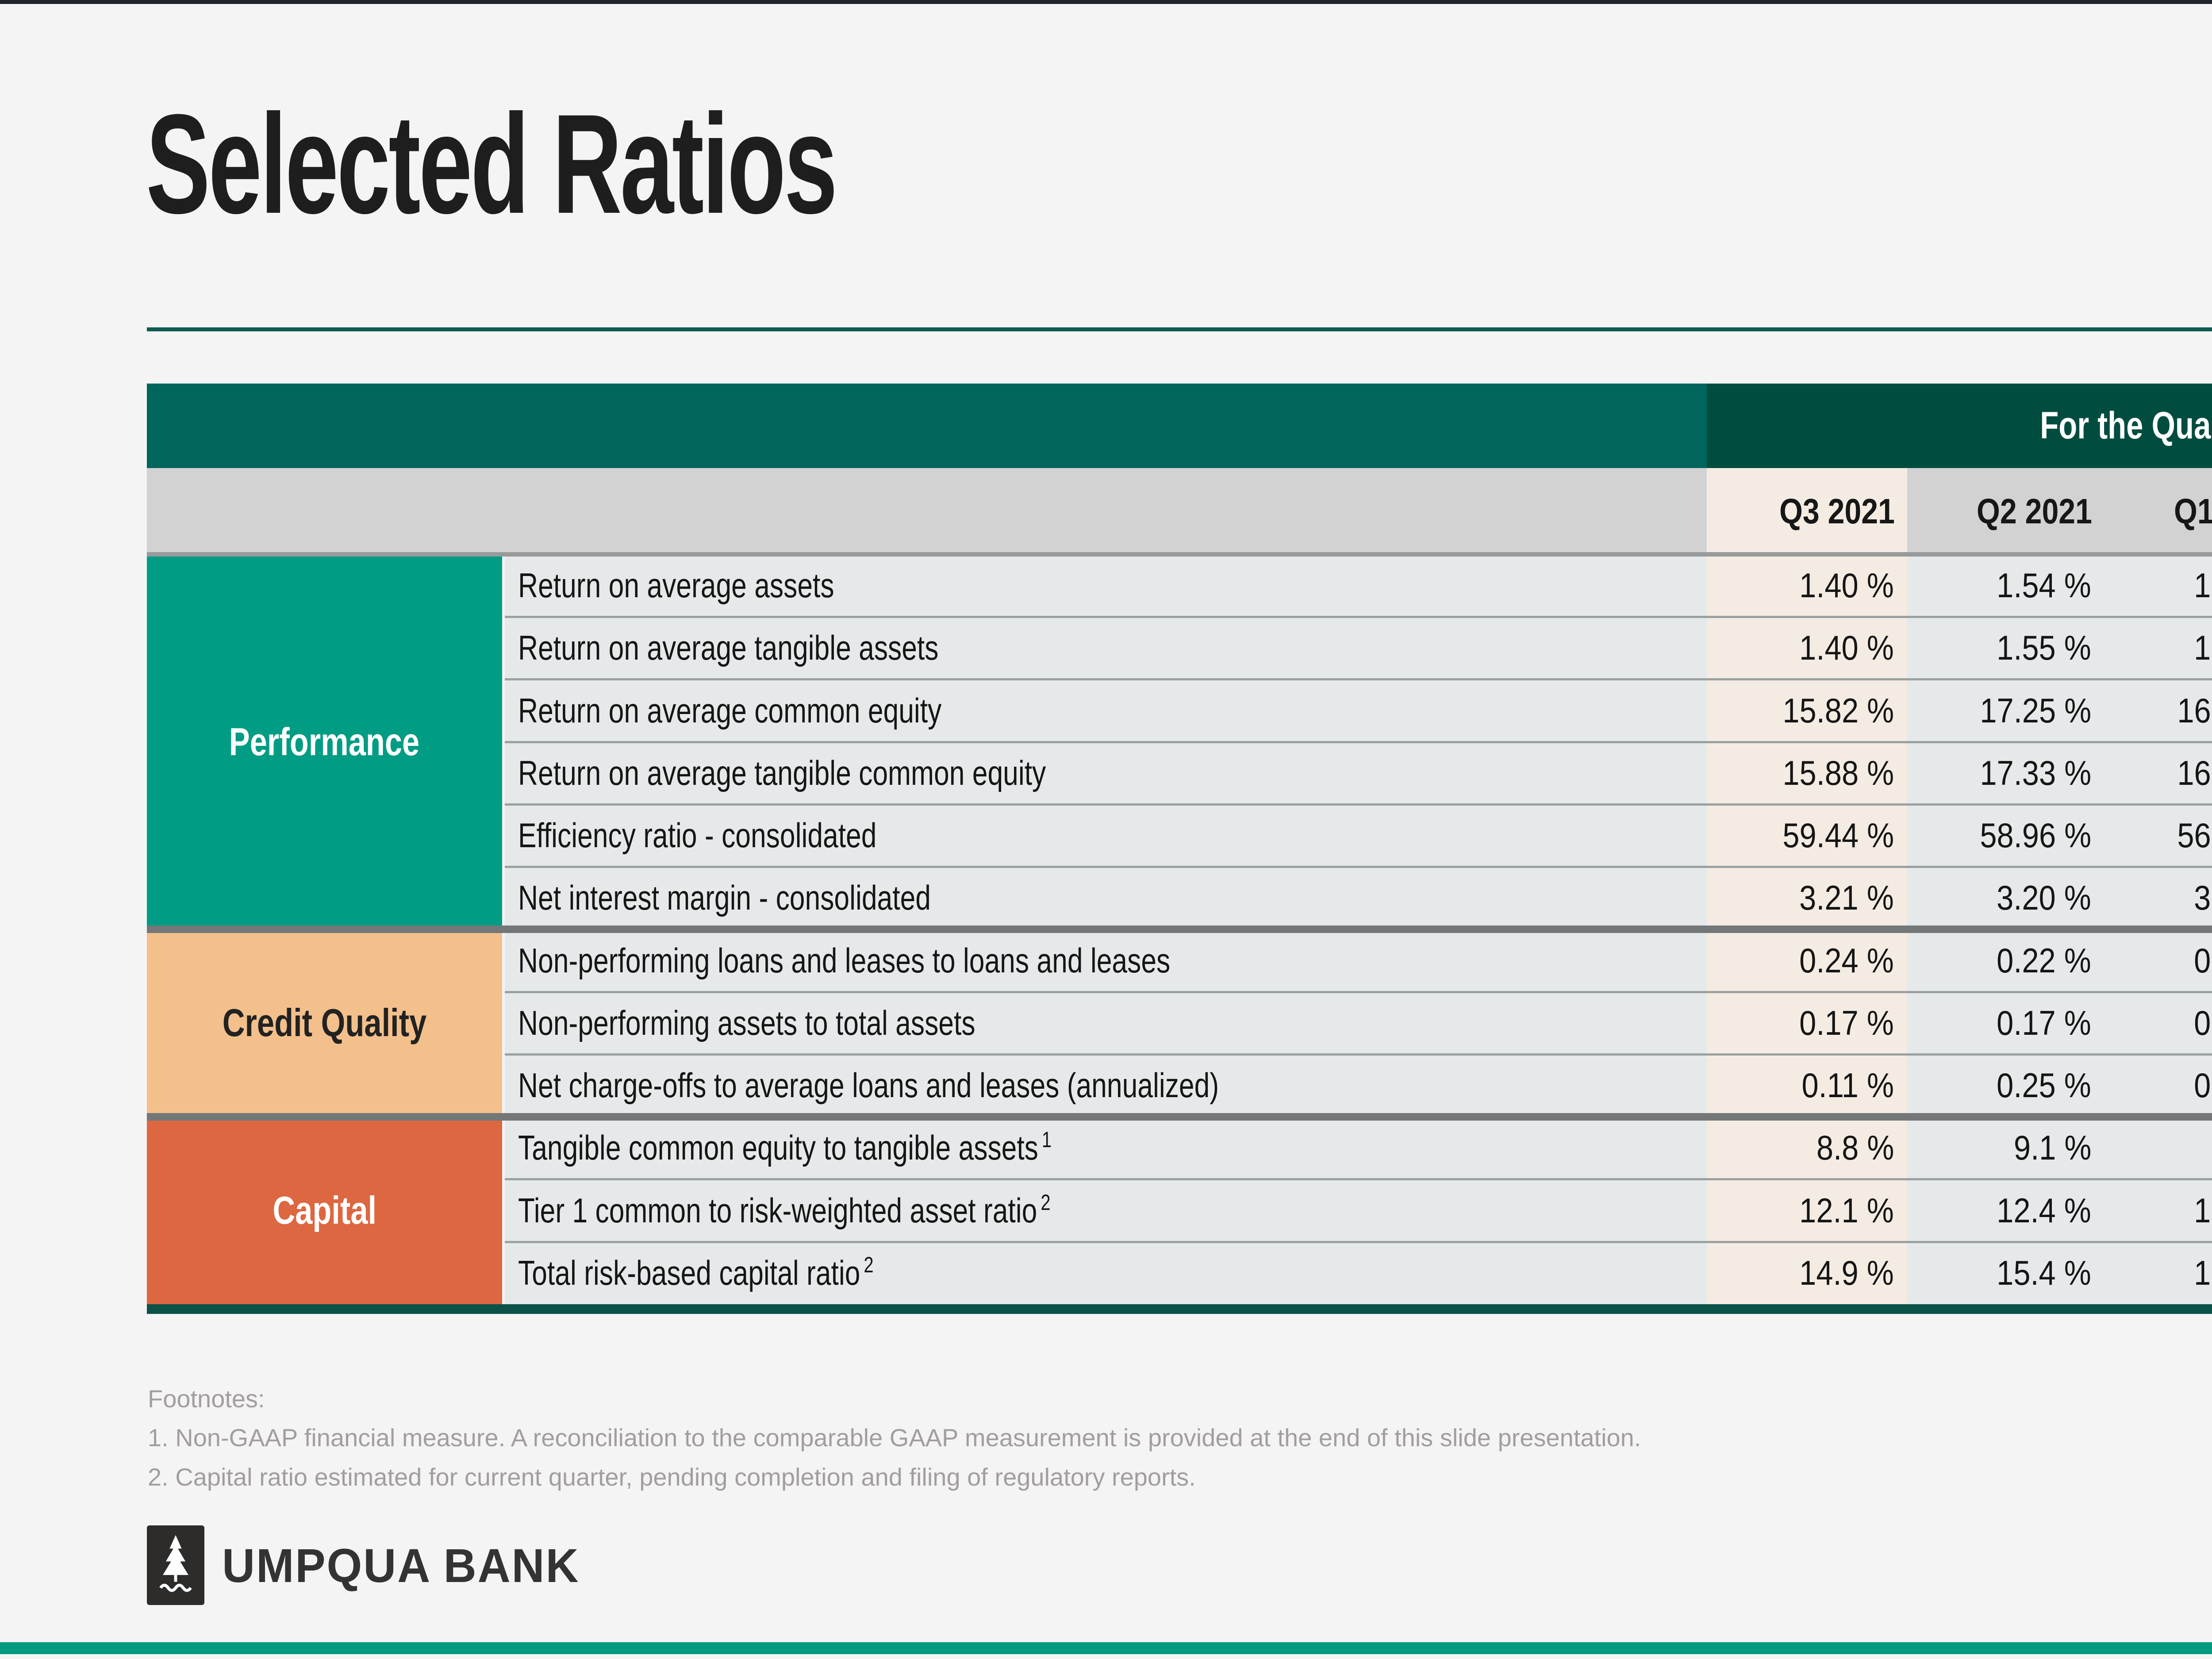 The width and height of the screenshot is (2212, 1659). Describe the element at coordinates (927, 426) in the screenshot. I see `table-corner-header` at that location.